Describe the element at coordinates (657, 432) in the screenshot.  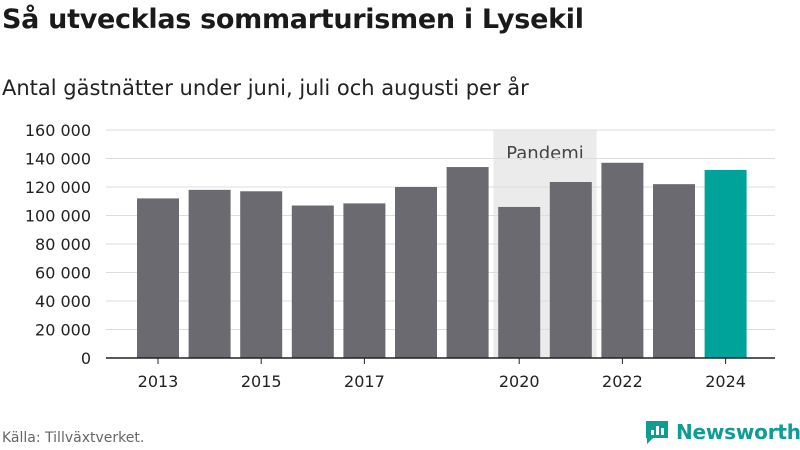
I see `newsworthy-logo-icon` at that location.